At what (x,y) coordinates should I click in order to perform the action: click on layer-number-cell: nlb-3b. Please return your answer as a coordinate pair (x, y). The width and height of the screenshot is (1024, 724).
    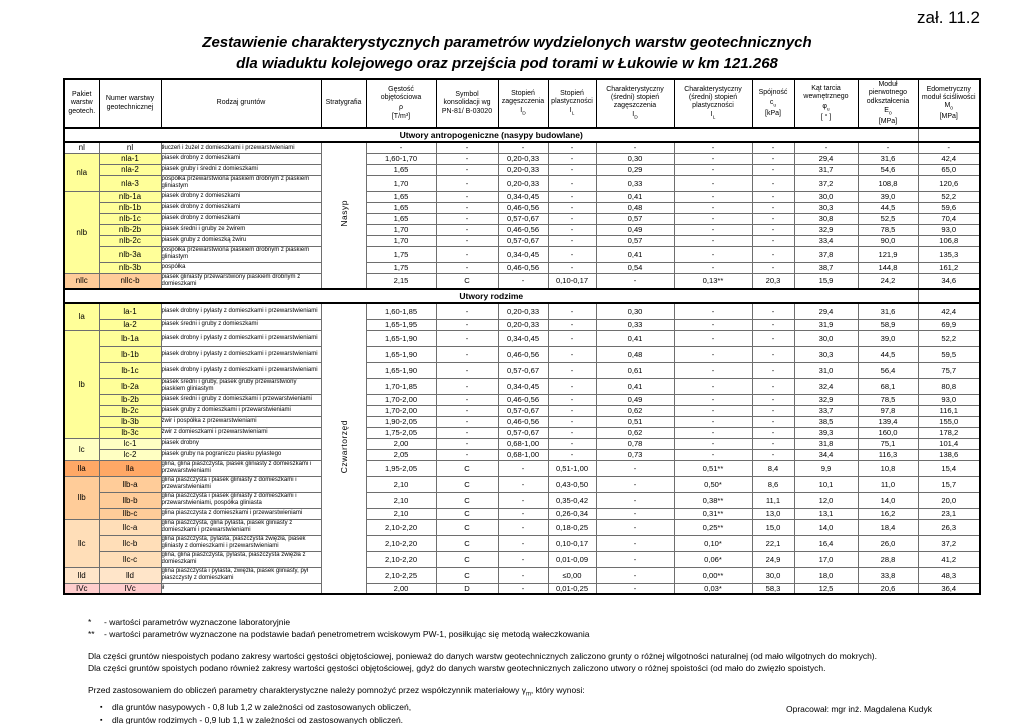
    Looking at the image, I should click on (130, 267).